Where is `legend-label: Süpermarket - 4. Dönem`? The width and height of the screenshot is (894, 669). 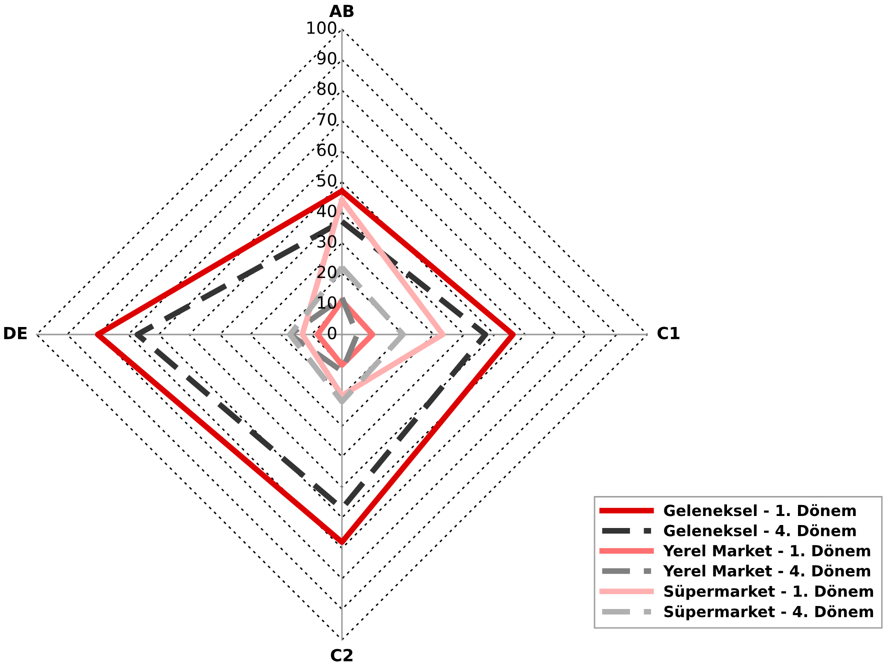
legend-label: Süpermarket - 4. Dönem is located at coordinates (769, 612).